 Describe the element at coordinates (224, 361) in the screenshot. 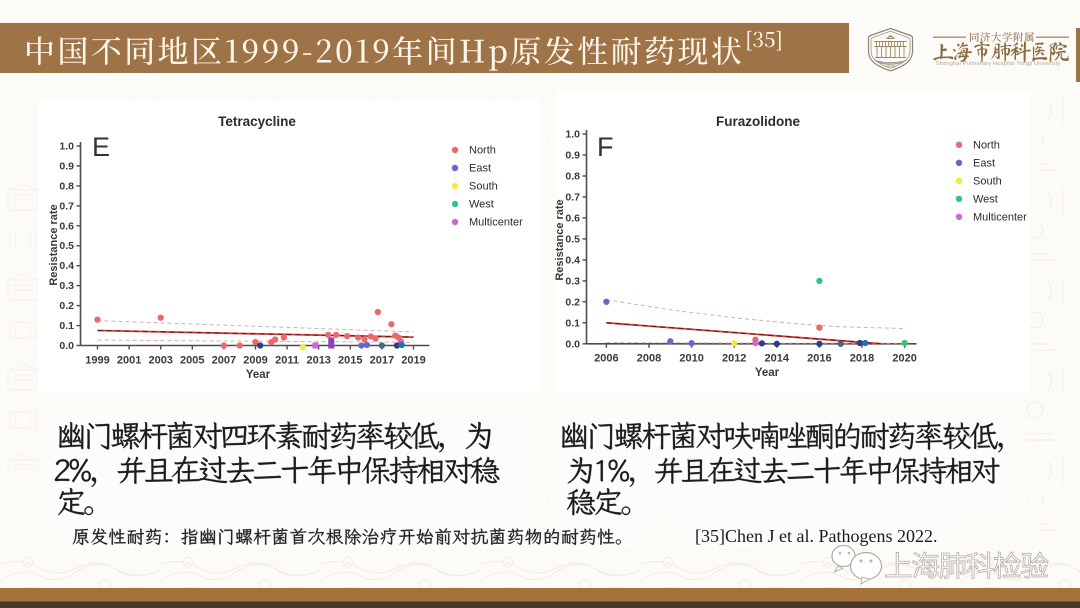

I see `svg-text: 2007` at that location.